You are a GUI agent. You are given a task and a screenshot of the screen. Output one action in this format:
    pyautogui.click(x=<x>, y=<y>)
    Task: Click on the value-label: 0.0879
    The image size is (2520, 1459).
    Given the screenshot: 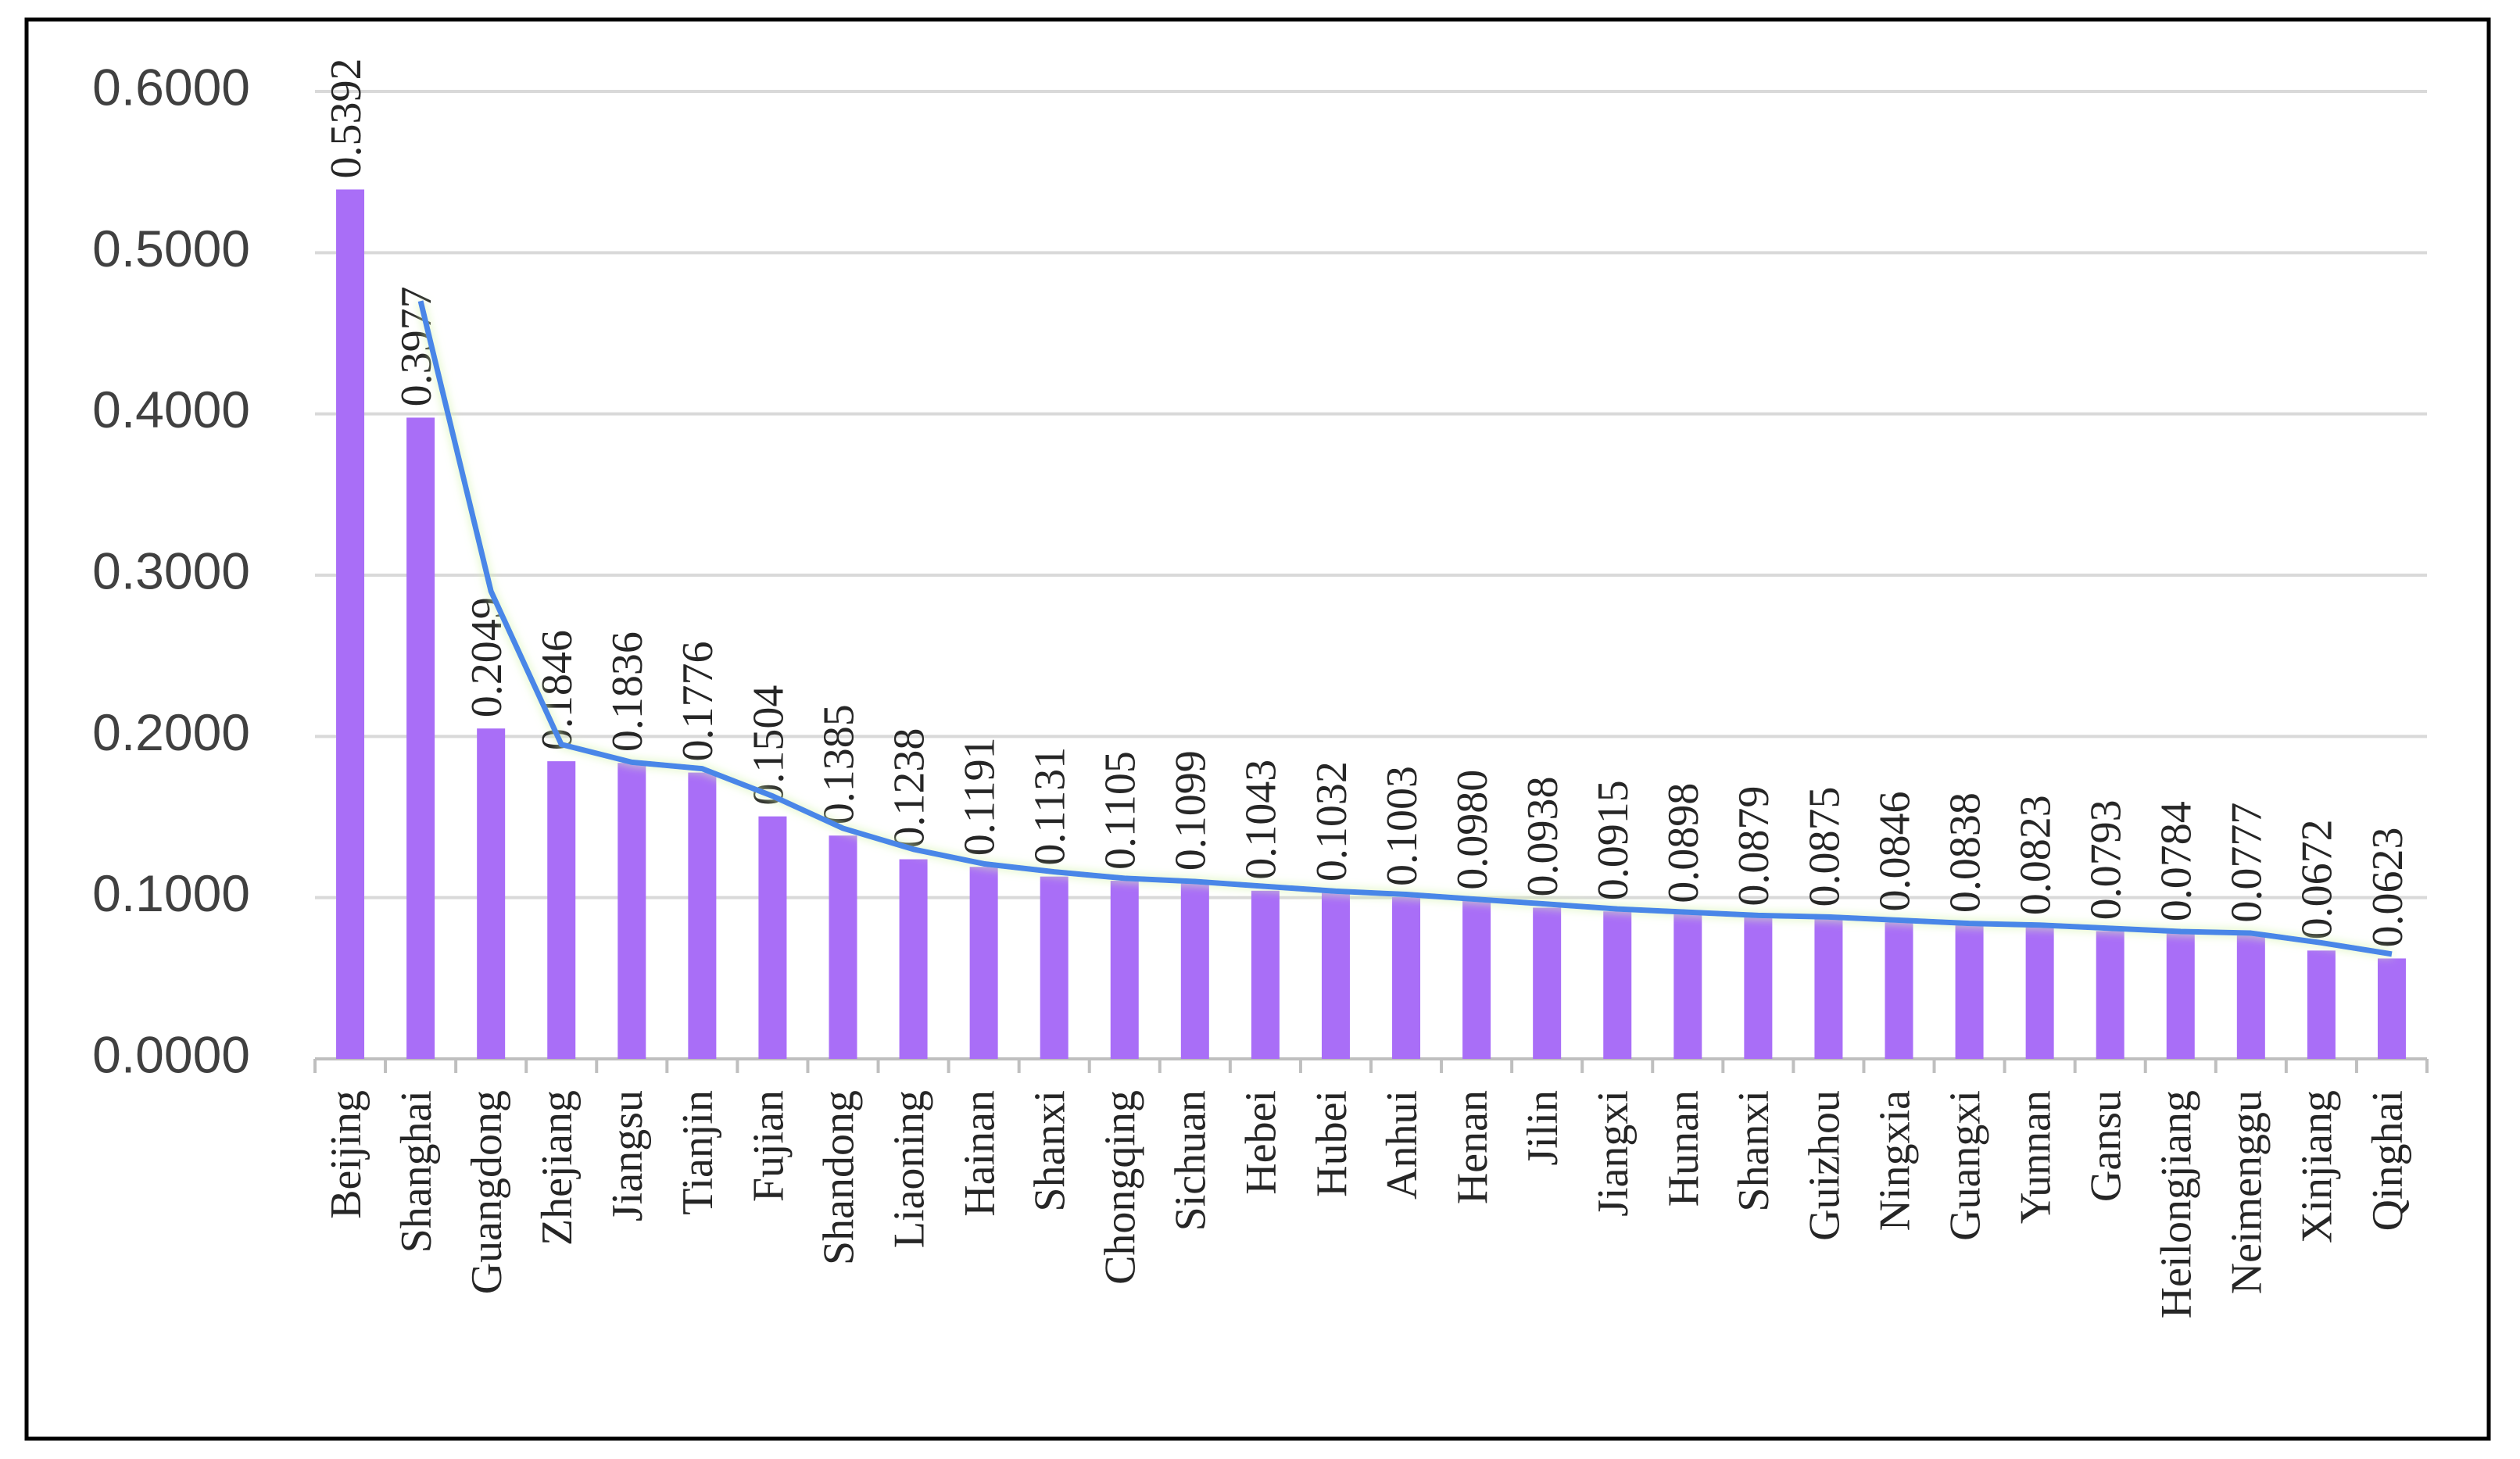 What is the action you would take?
    pyautogui.click(x=1754, y=846)
    